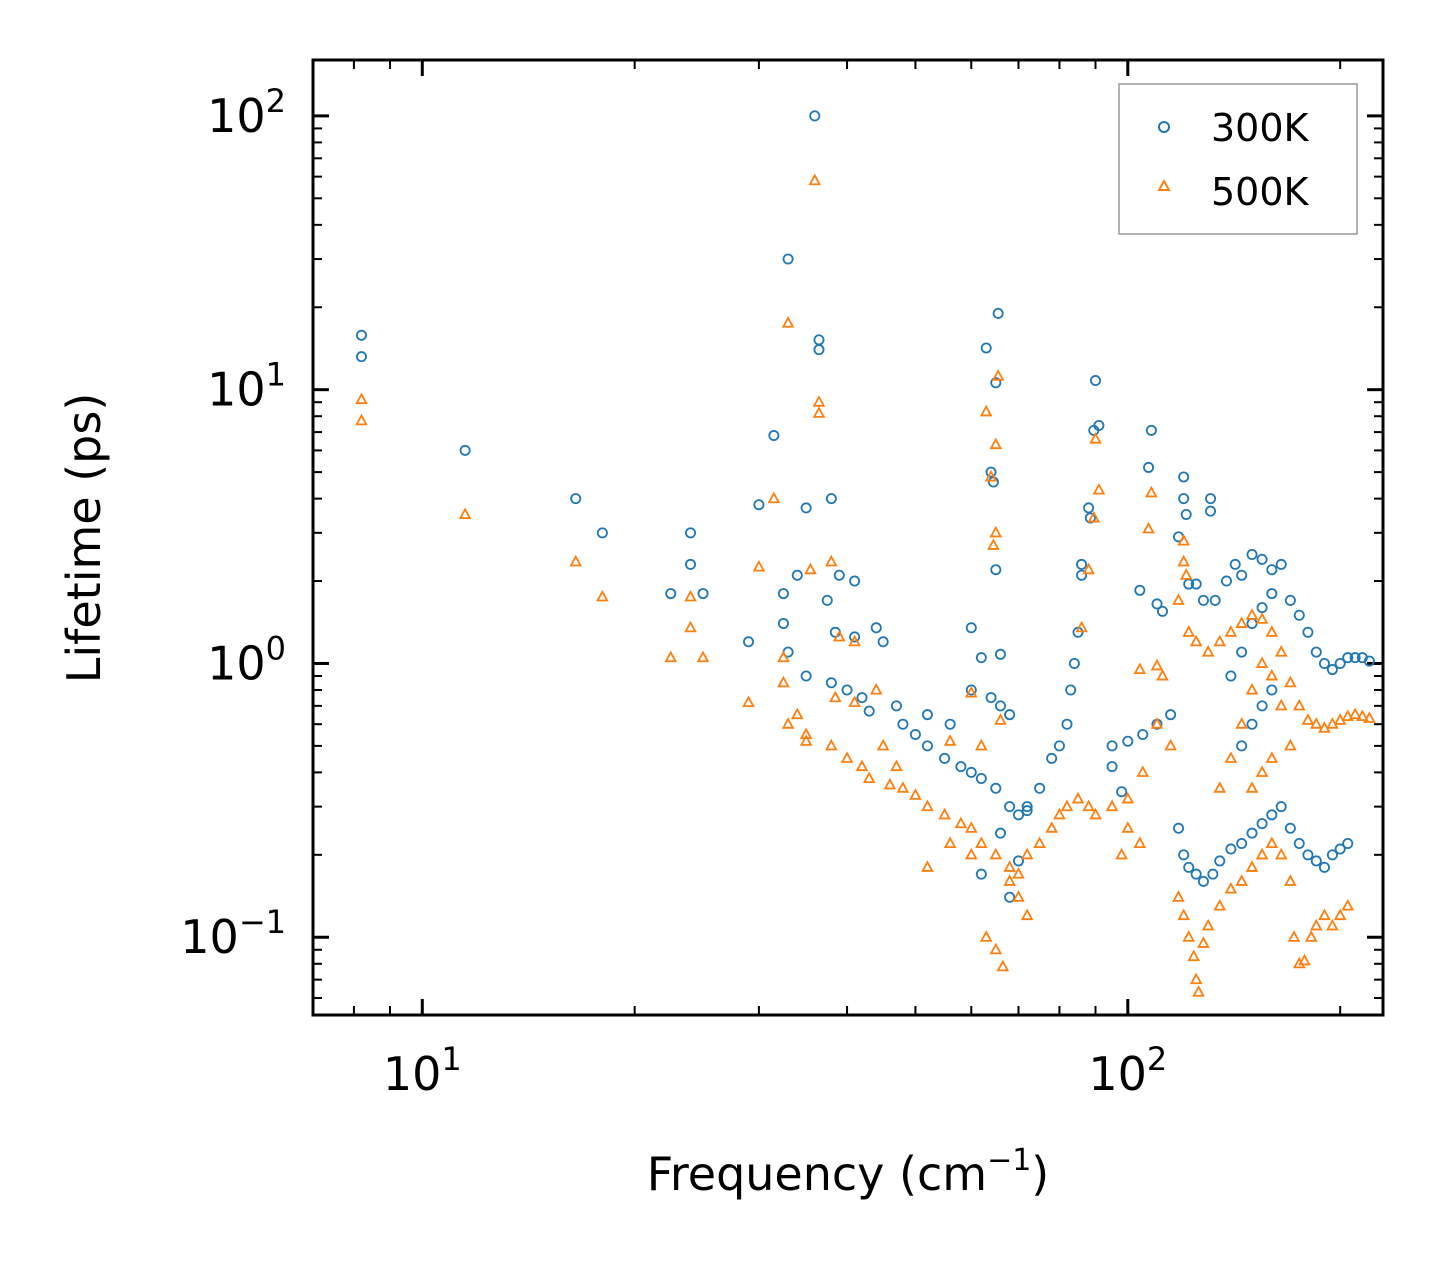 The height and width of the screenshot is (1265, 1442). What do you see at coordinates (1164, 127) in the screenshot?
I see `legend-marker-300k` at bounding box center [1164, 127].